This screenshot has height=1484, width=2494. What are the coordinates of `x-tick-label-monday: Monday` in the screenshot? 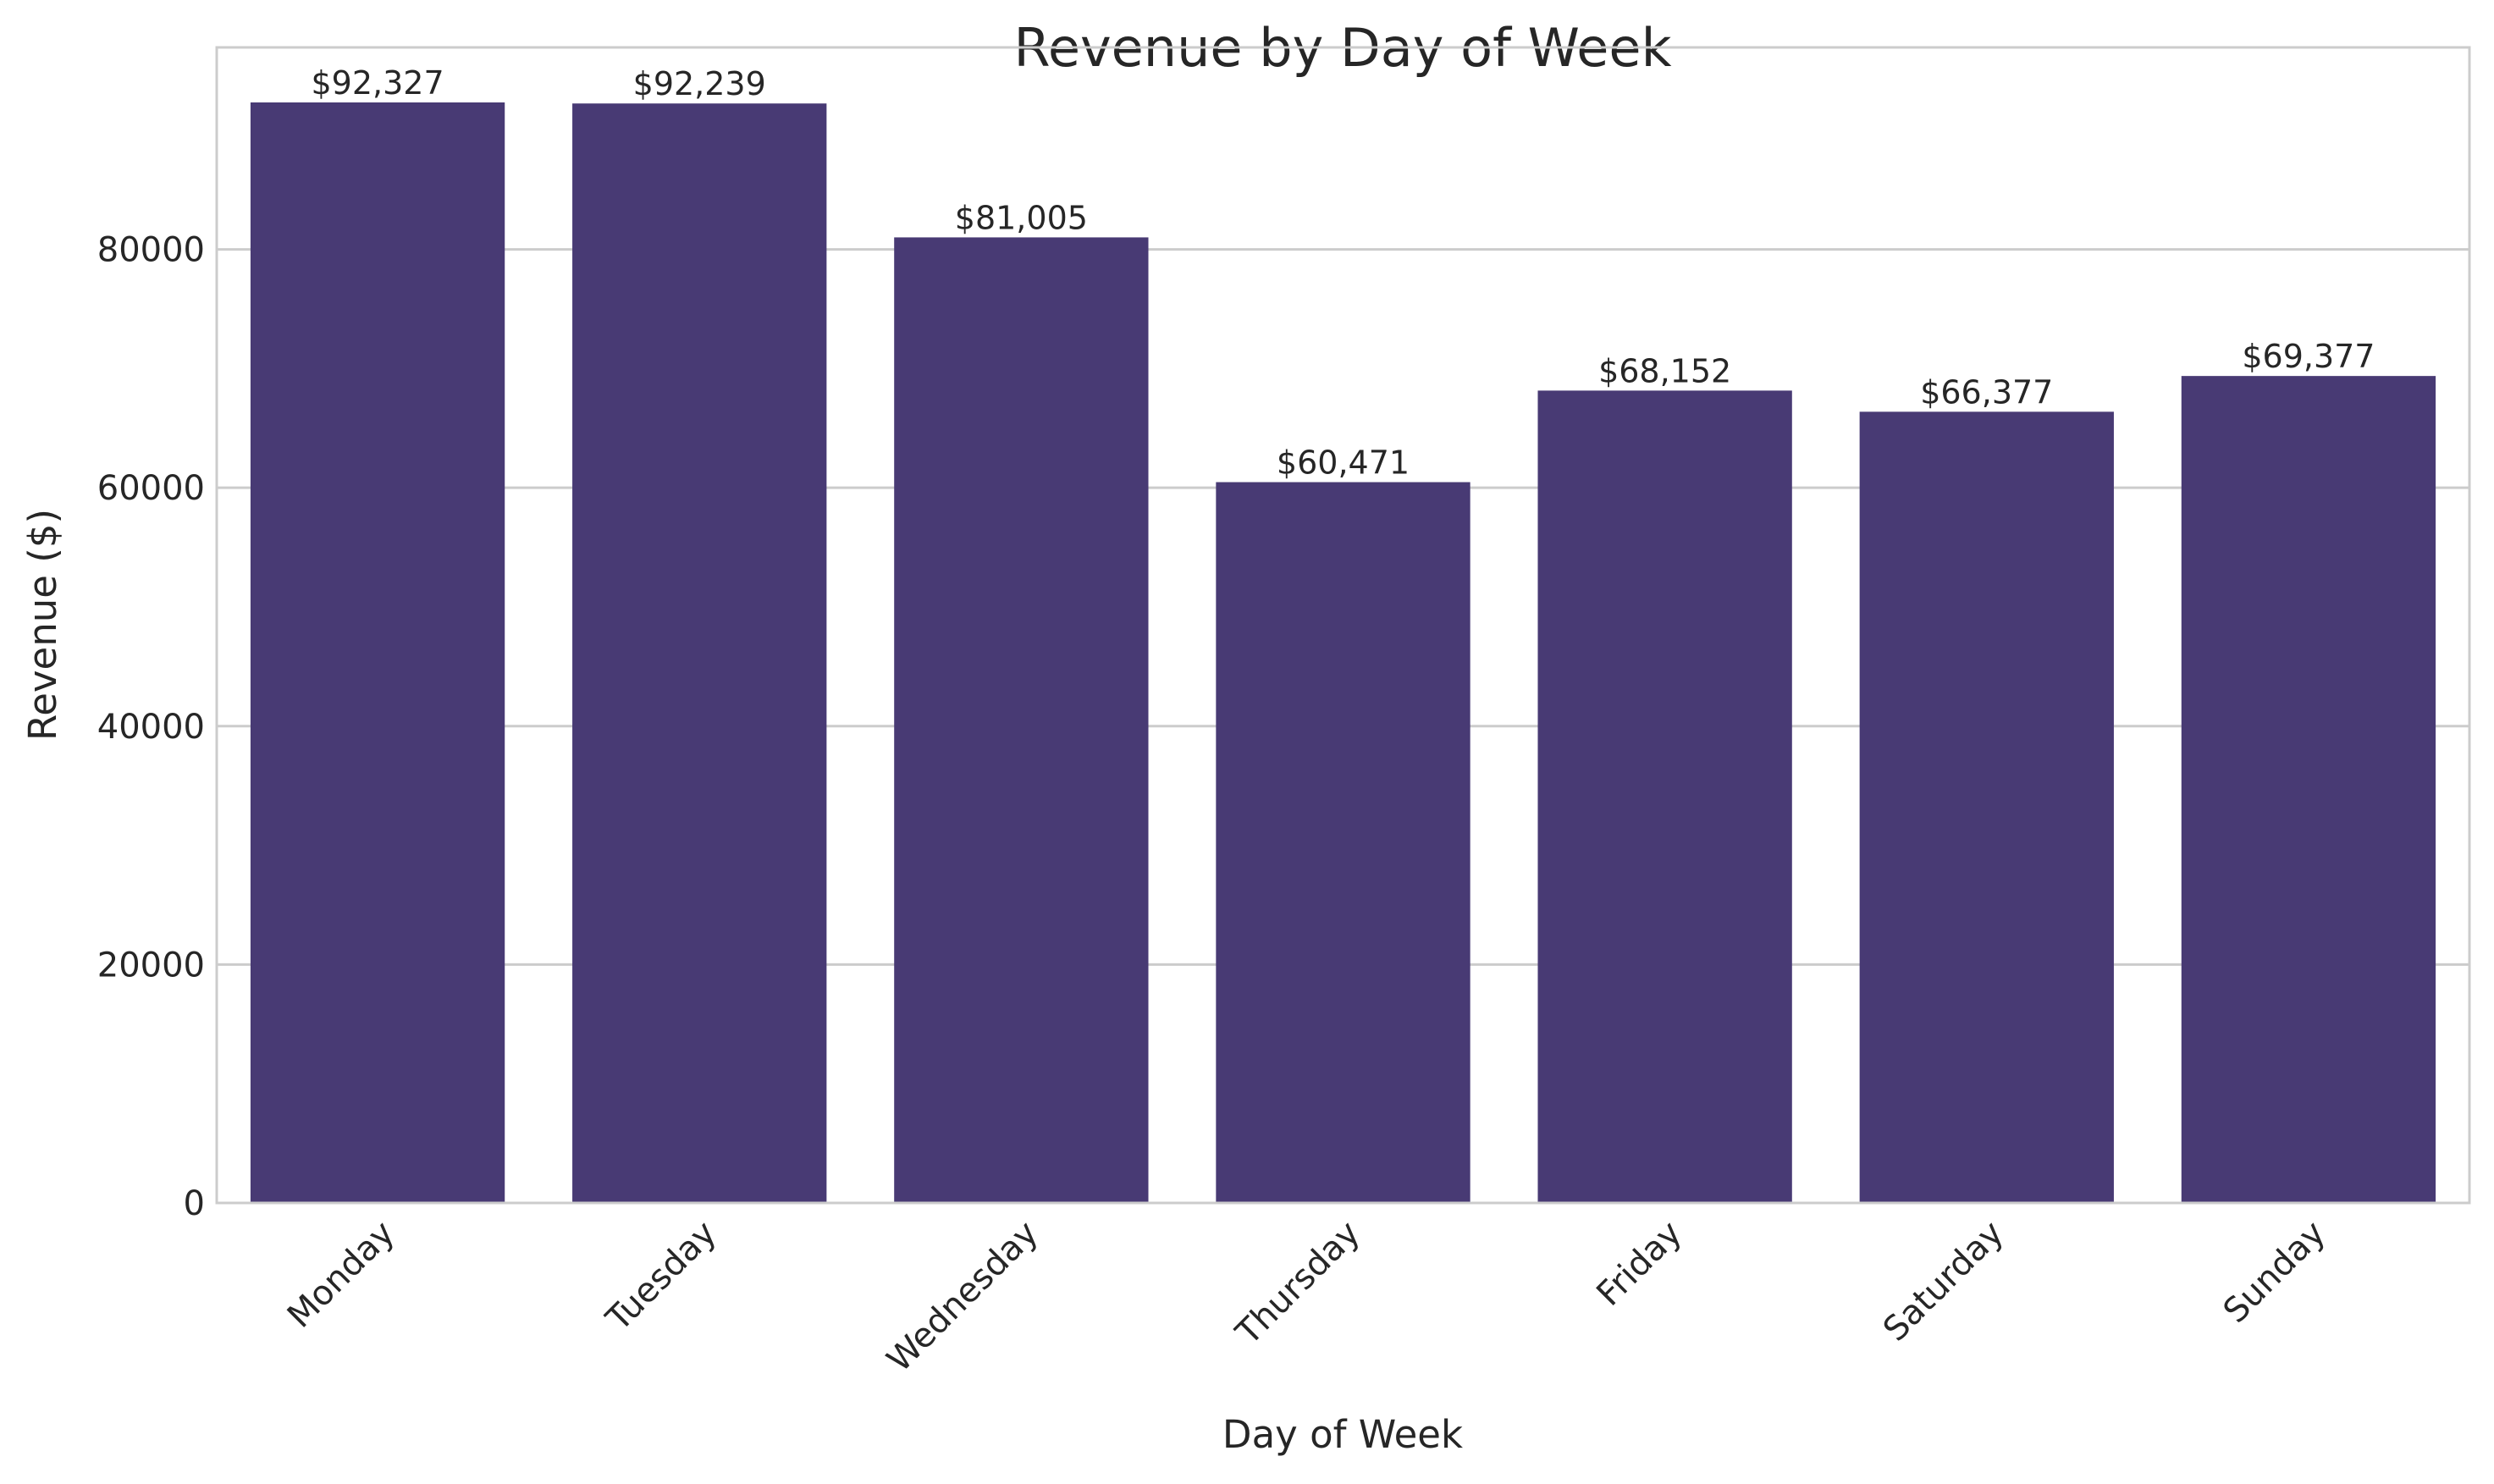 It's located at (341, 1275).